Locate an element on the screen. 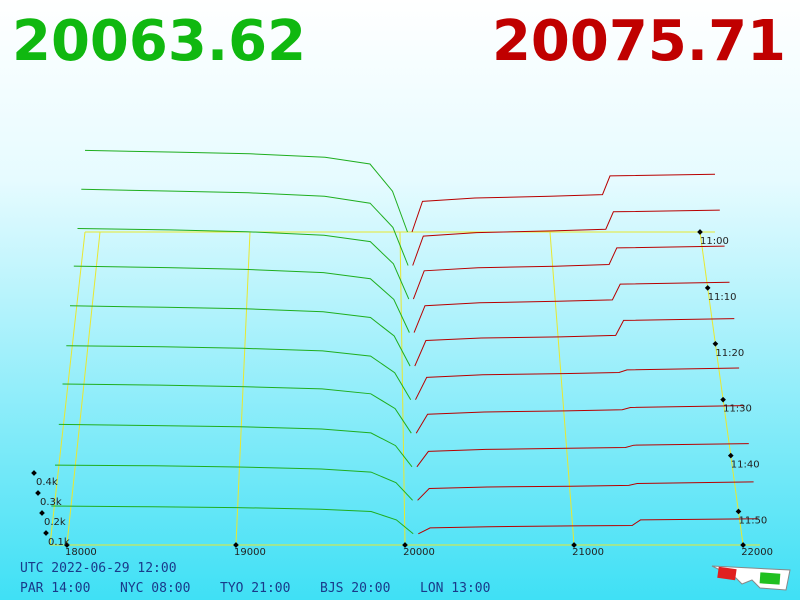  ask-price: 20075.71 is located at coordinates (639, 41).